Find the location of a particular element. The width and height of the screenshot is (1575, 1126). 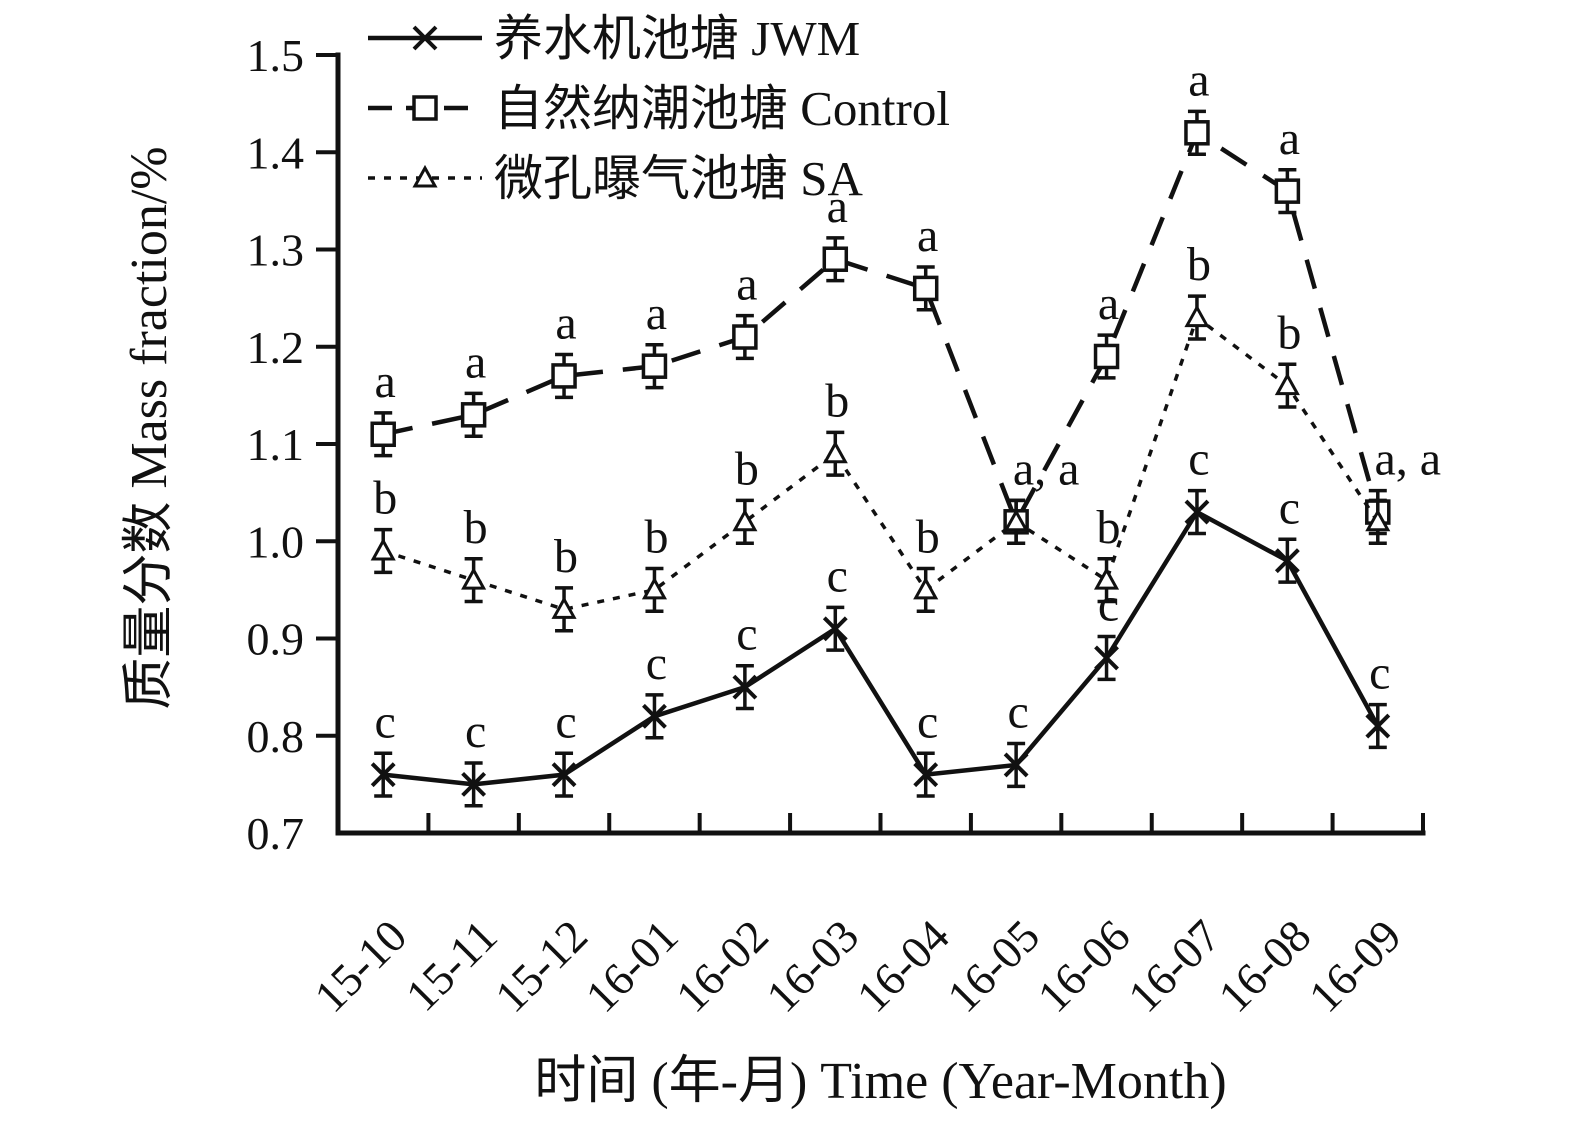

y-tick-label: 1.0 is located at coordinates (276, 541).